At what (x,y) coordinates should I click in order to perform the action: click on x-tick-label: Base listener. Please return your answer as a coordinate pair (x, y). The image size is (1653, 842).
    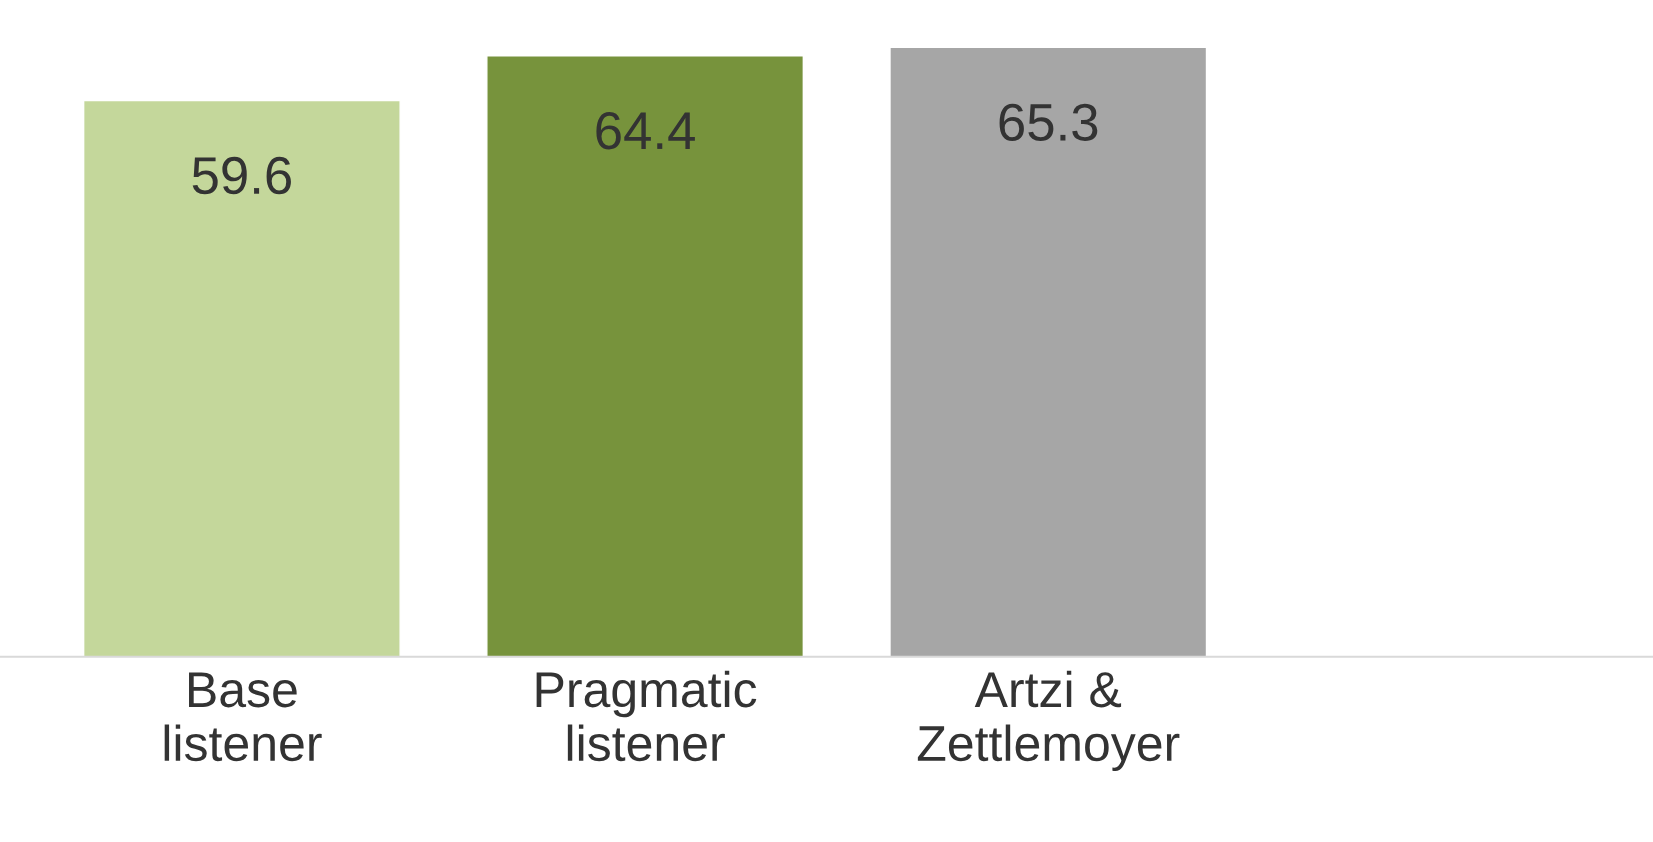
    Looking at the image, I should click on (243, 717).